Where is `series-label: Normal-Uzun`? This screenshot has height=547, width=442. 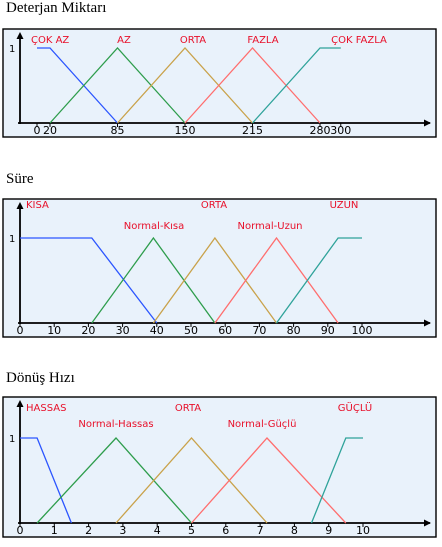
series-label: Normal-Uzun is located at coordinates (269, 226).